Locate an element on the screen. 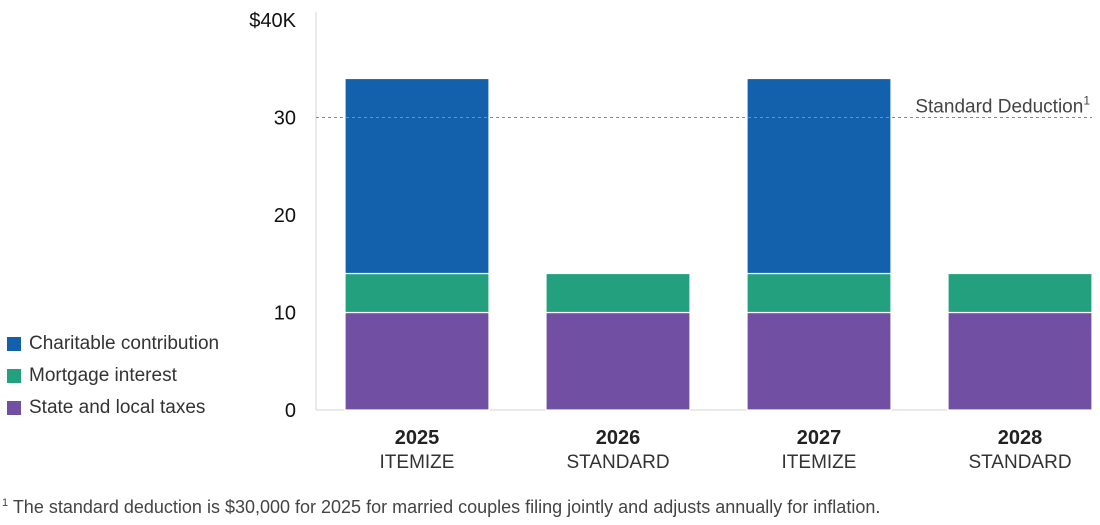  bar-state-and-local-taxes-2028 is located at coordinates (1020, 361).